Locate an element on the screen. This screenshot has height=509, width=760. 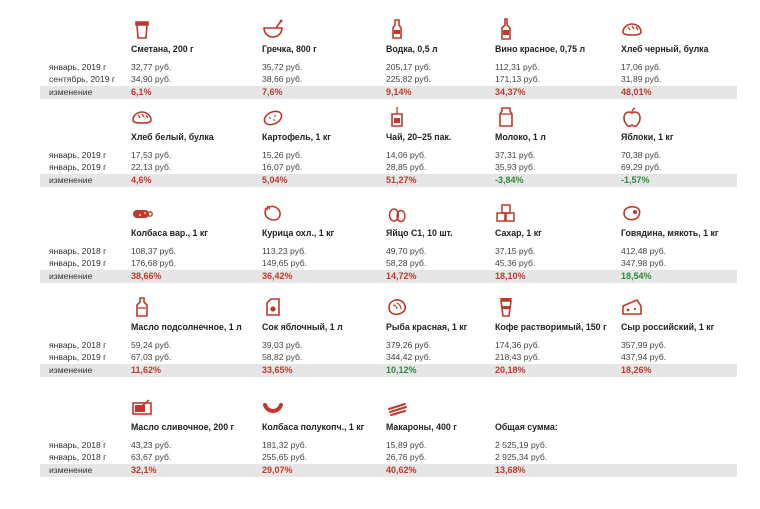
price-end: 218,43 руб. is located at coordinates (518, 357).